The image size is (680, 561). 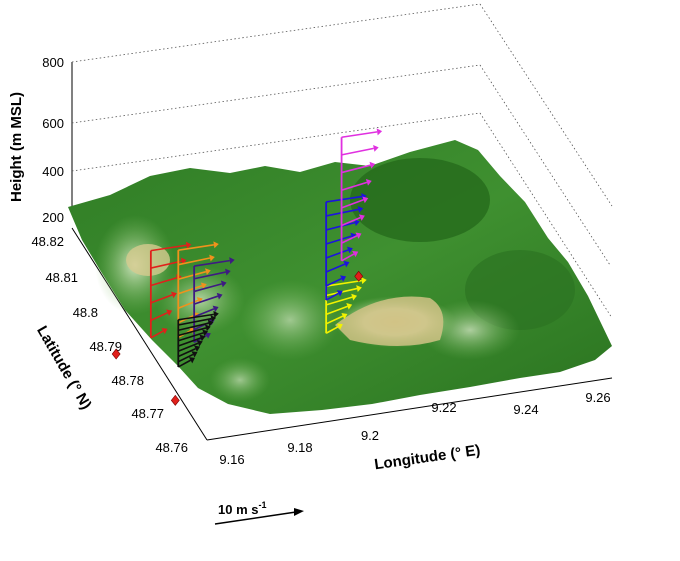 What do you see at coordinates (255, 518) in the screenshot?
I see `scale-arrow-line` at bounding box center [255, 518].